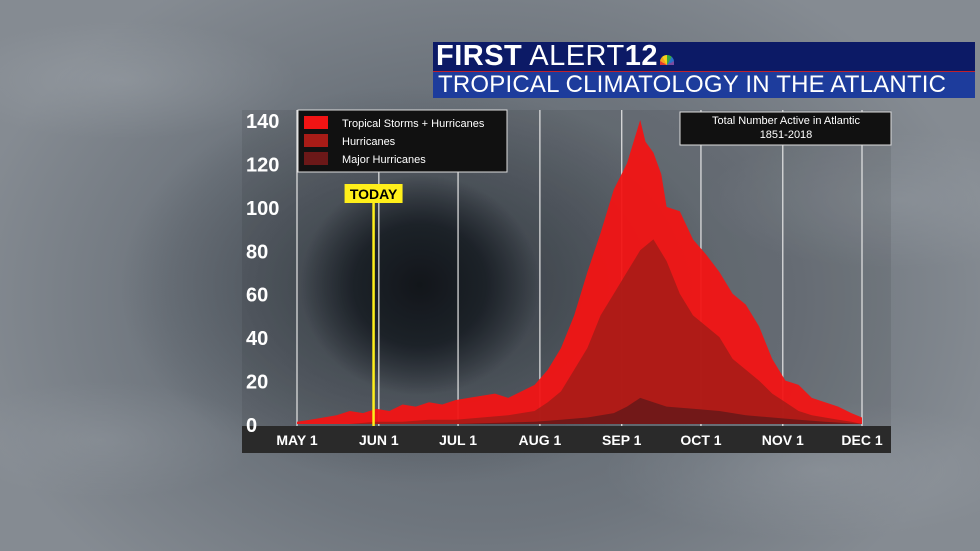  Describe the element at coordinates (641, 56) in the screenshot. I see `brand-channel: 12` at that location.